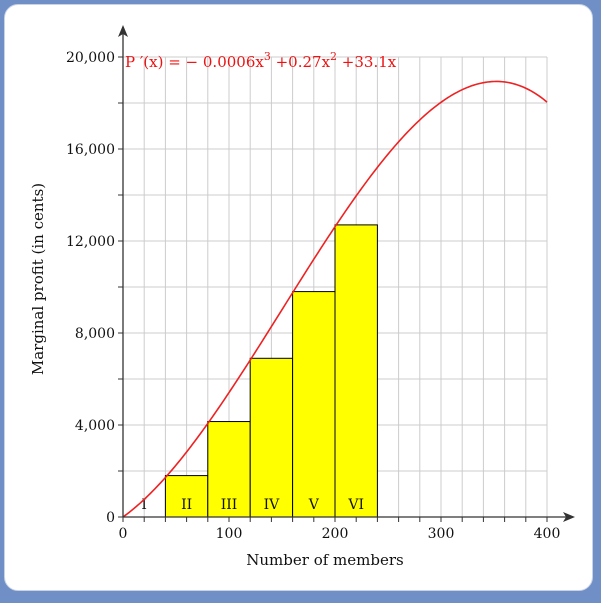 This screenshot has width=601, height=603. Describe the element at coordinates (90, 150) in the screenshot. I see `y-tick-label: 16,000` at that location.